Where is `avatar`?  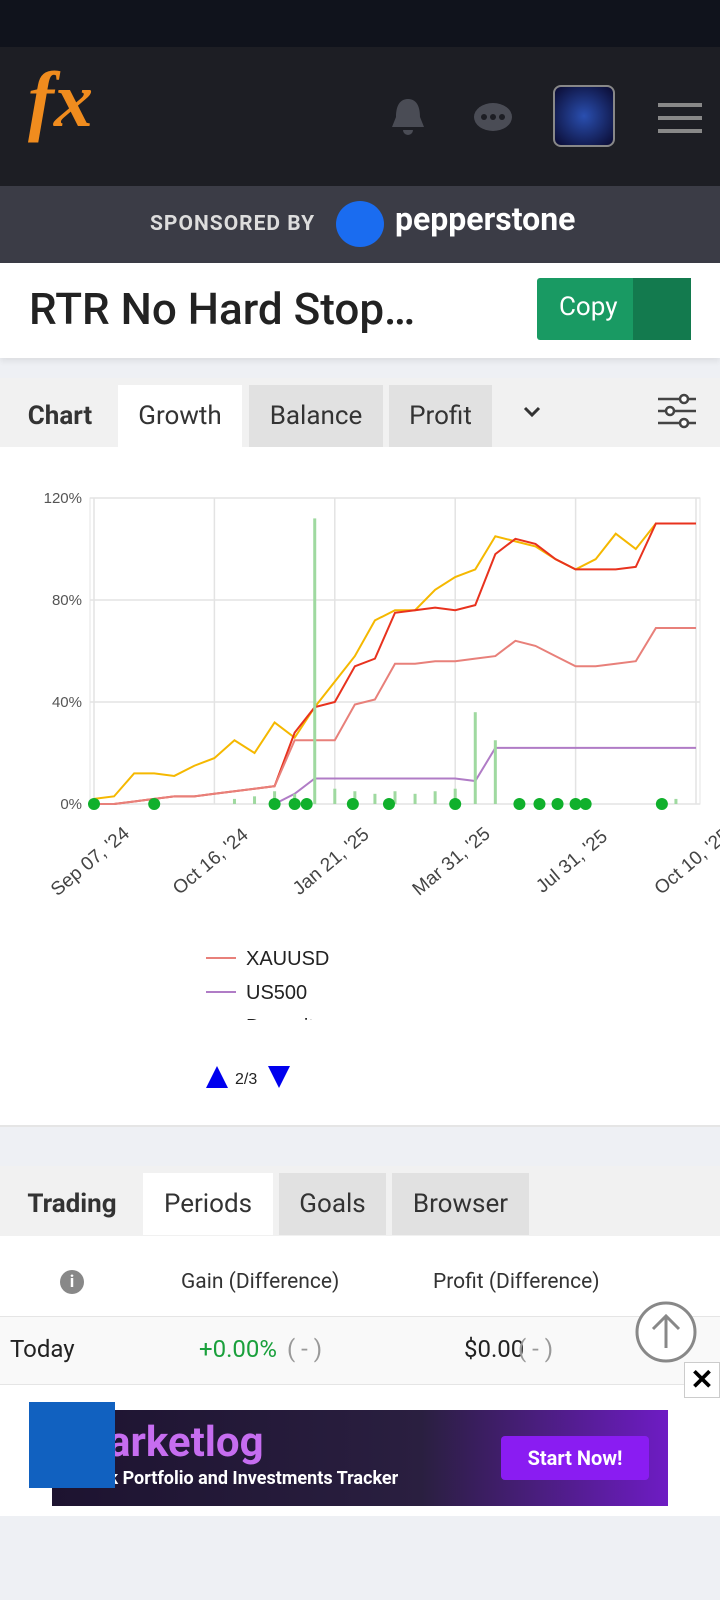
avatar is located at coordinates (584, 116).